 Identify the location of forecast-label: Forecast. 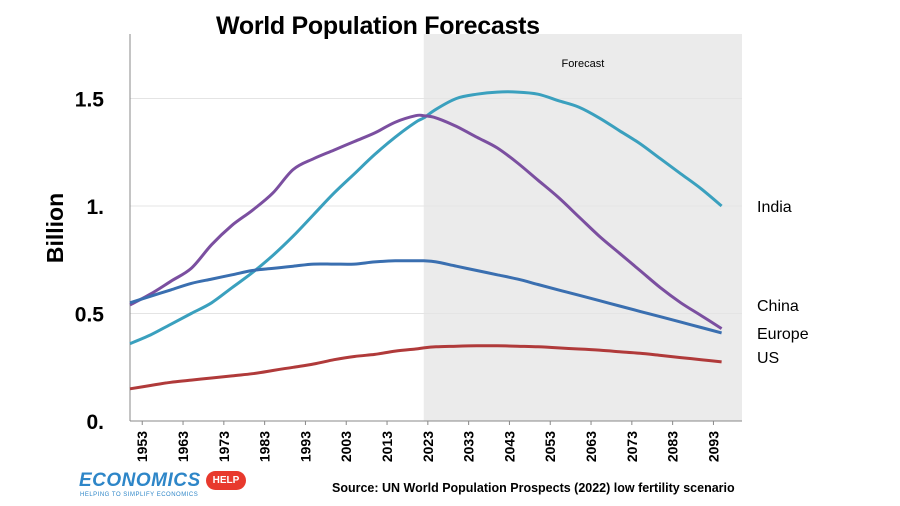
(582, 64).